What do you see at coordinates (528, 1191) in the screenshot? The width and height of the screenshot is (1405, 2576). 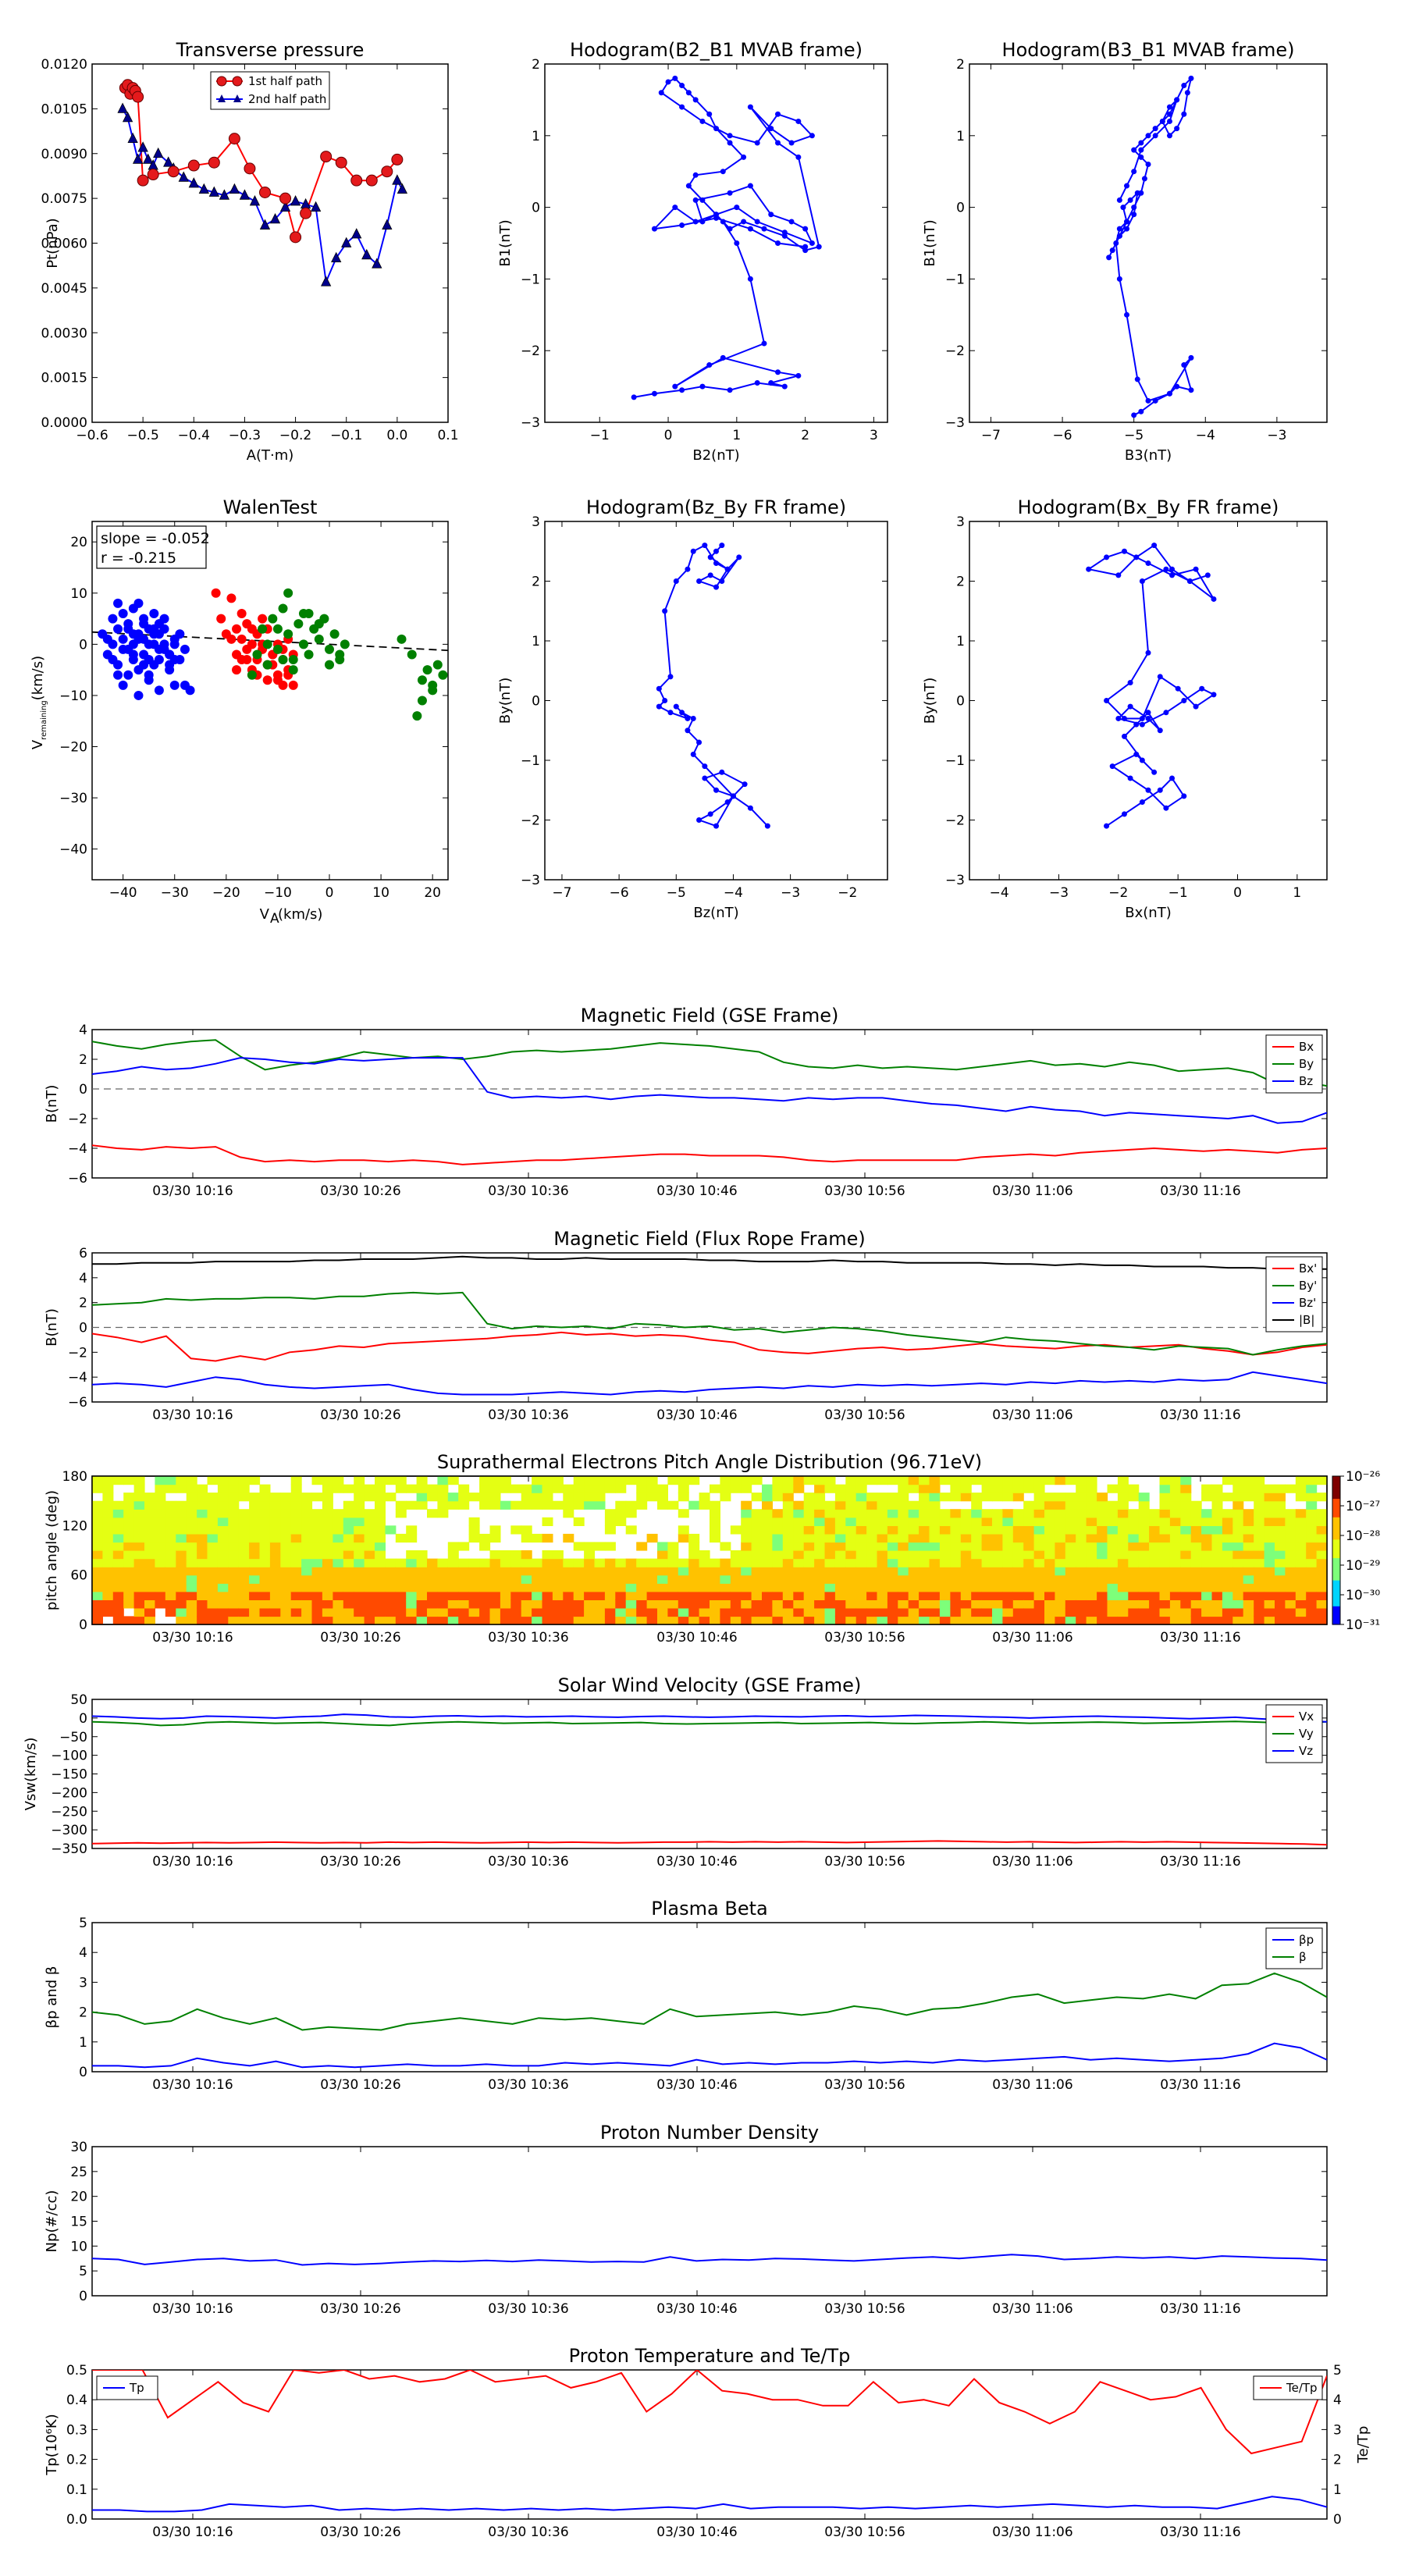 I see `magnetic-field-gse-xtick-label: 03/30 10:36` at bounding box center [528, 1191].